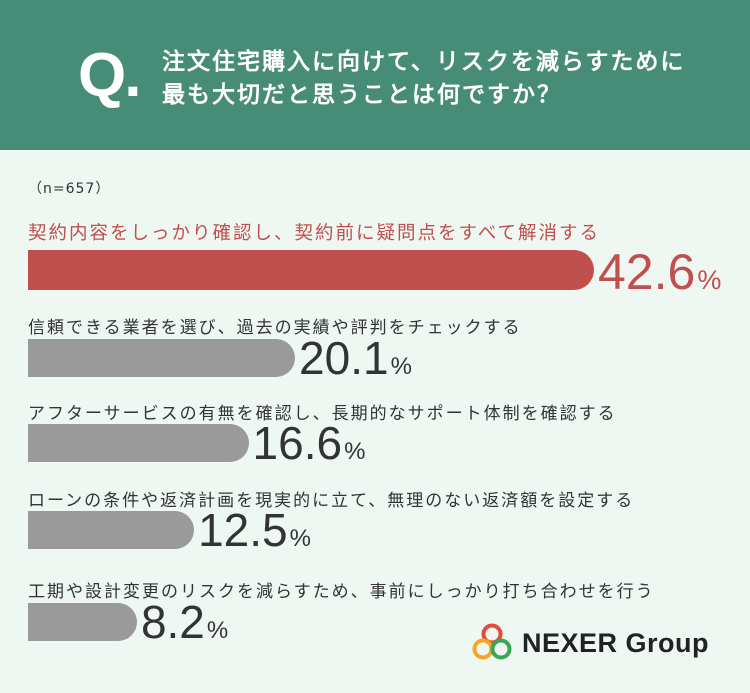 The image size is (750, 693). Describe the element at coordinates (275, 328) in the screenshot. I see `category-label: 信頼できる業者を選び、過去の実績や評判をチェックする` at that location.